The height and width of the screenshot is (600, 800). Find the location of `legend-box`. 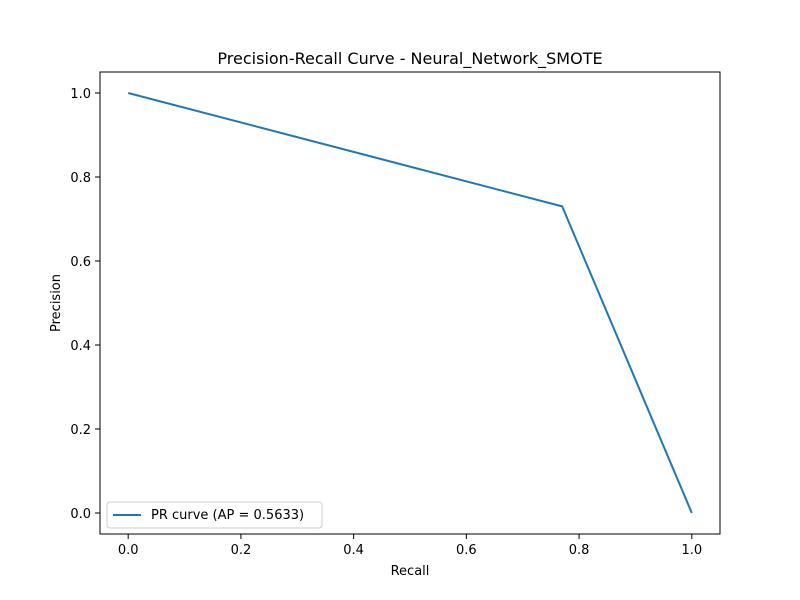

legend-box is located at coordinates (214, 515).